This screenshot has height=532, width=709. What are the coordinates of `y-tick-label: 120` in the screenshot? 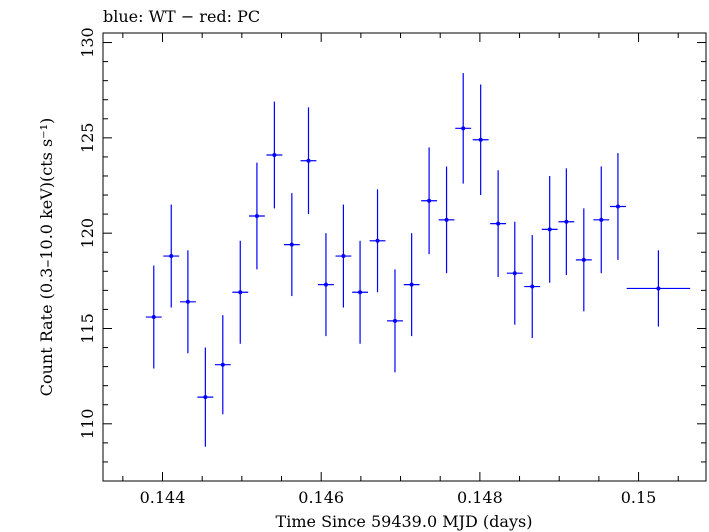 It's located at (87, 233).